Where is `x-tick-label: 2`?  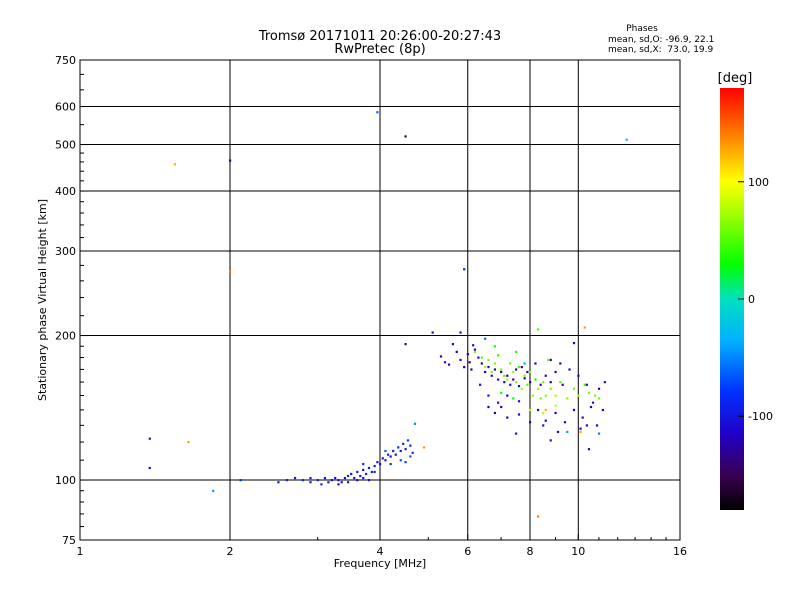
x-tick-label: 2 is located at coordinates (230, 551).